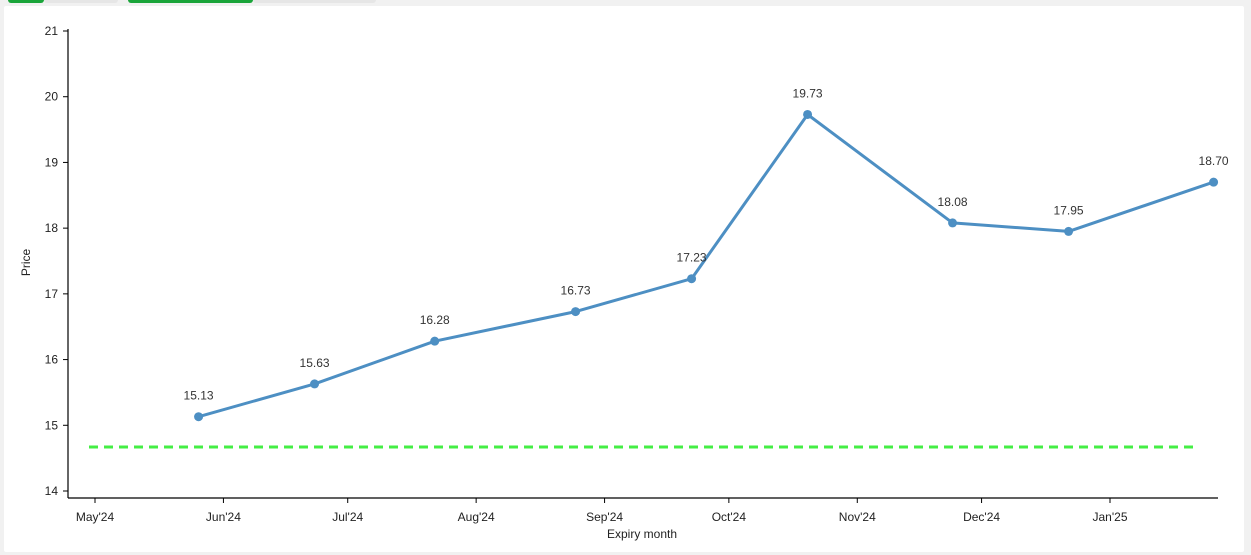  What do you see at coordinates (642, 534) in the screenshot?
I see `x-axis-title: Expiry month` at bounding box center [642, 534].